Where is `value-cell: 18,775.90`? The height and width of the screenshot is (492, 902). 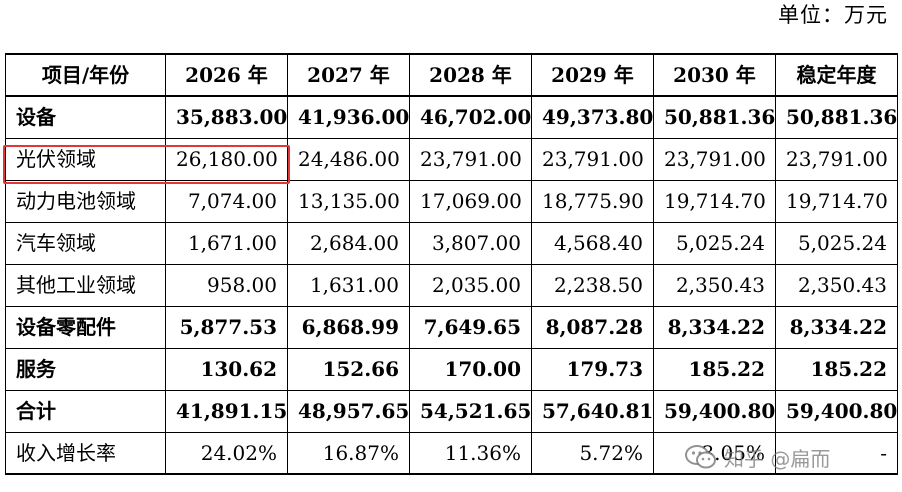 value-cell: 18,775.90 is located at coordinates (592, 201).